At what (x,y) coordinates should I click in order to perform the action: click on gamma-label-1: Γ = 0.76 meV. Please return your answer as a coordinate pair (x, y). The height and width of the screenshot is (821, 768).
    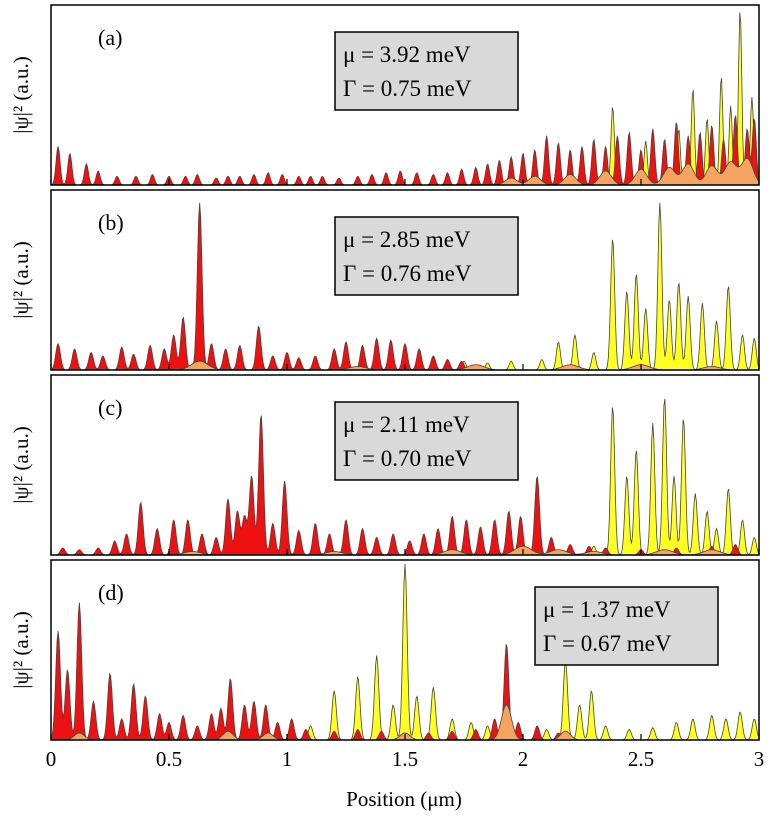
    Looking at the image, I should click on (407, 273).